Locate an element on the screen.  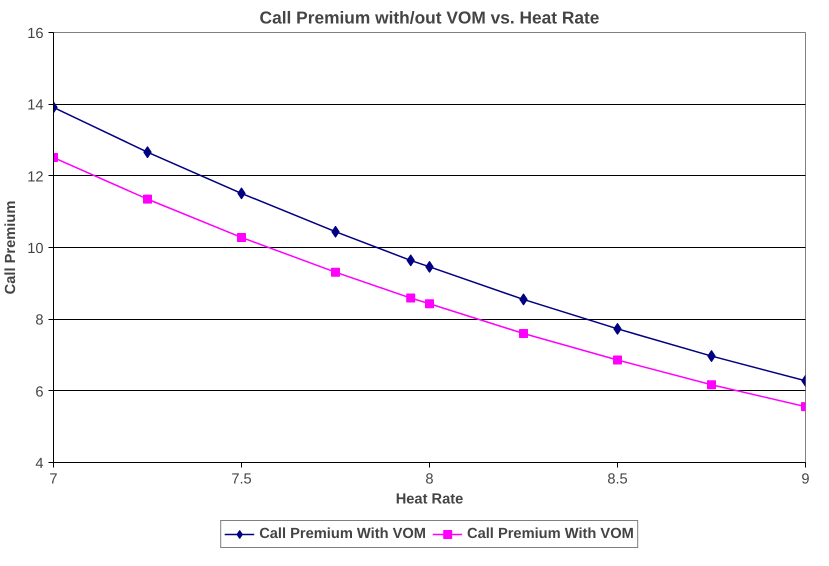
x-tick-label: 8.5 is located at coordinates (617, 480).